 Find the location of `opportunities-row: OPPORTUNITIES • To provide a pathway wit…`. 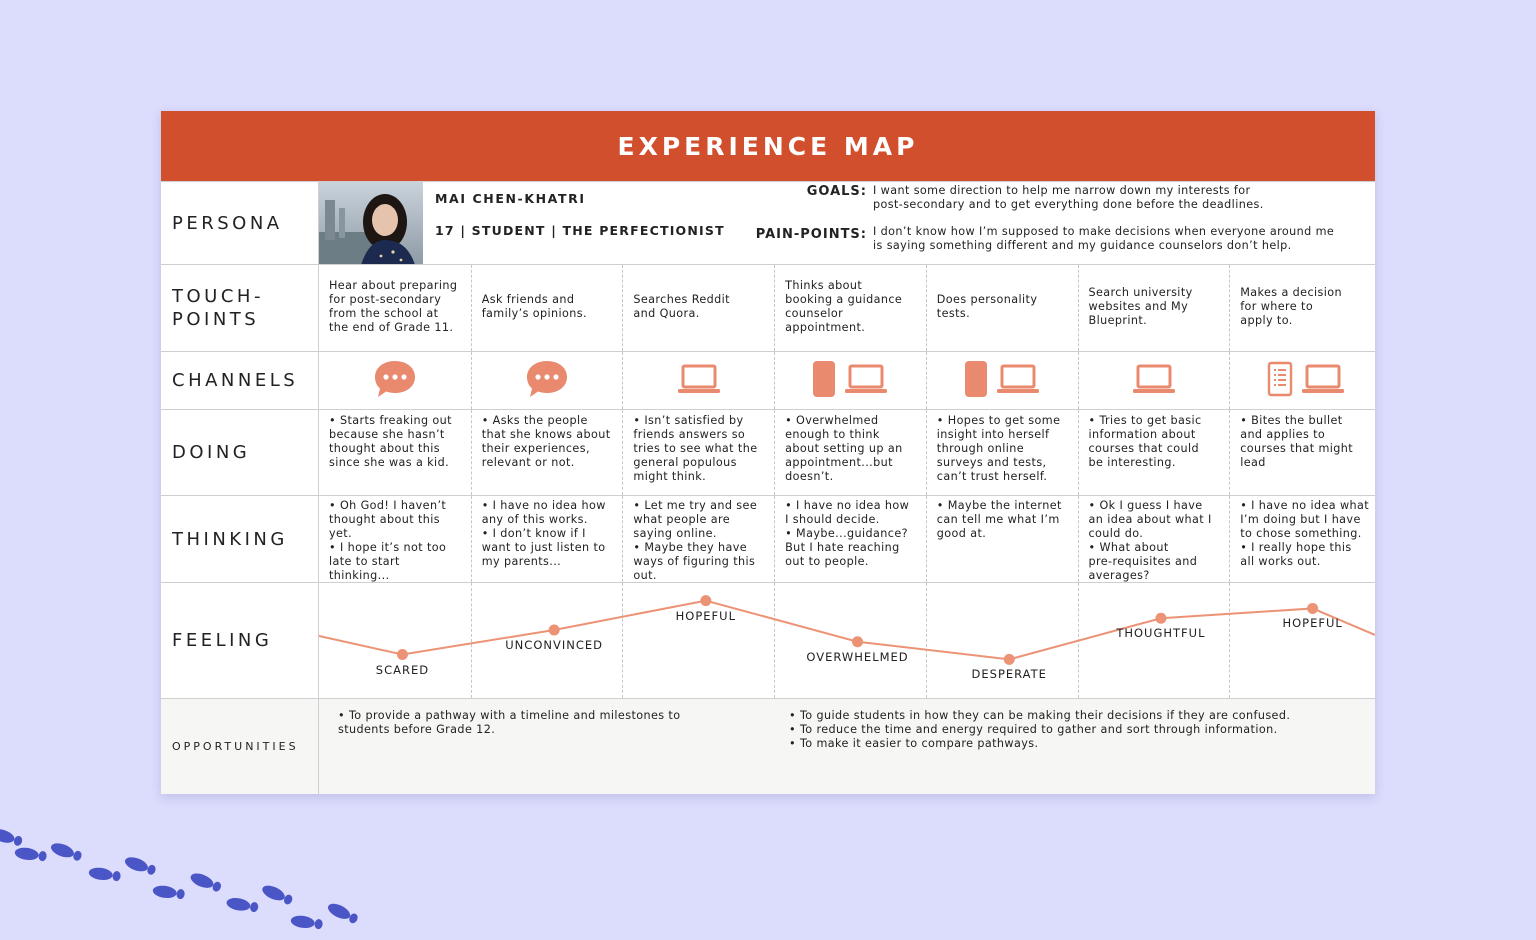

opportunities-row: OPPORTUNITIES • To provide a pathway wit… is located at coordinates (768, 746).